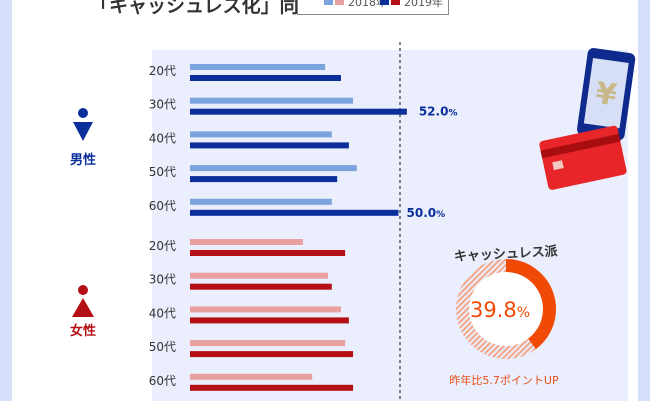 Image resolution: width=650 pixels, height=401 pixels. Describe the element at coordinates (506, 254) in the screenshot. I see `donut-title: キャッシュレス派` at that location.